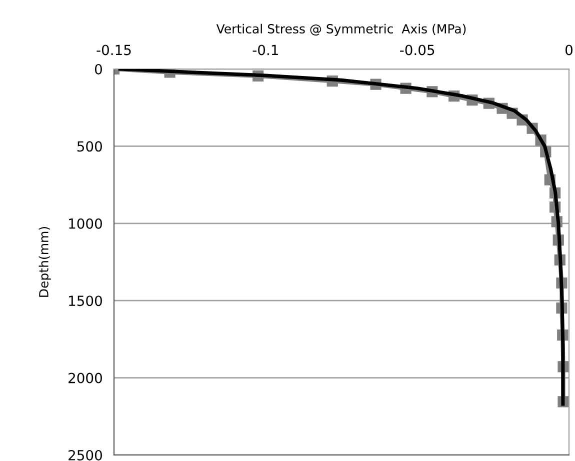  What do you see at coordinates (417, 50) in the screenshot?
I see `x-tick-label: -0.05` at bounding box center [417, 50].